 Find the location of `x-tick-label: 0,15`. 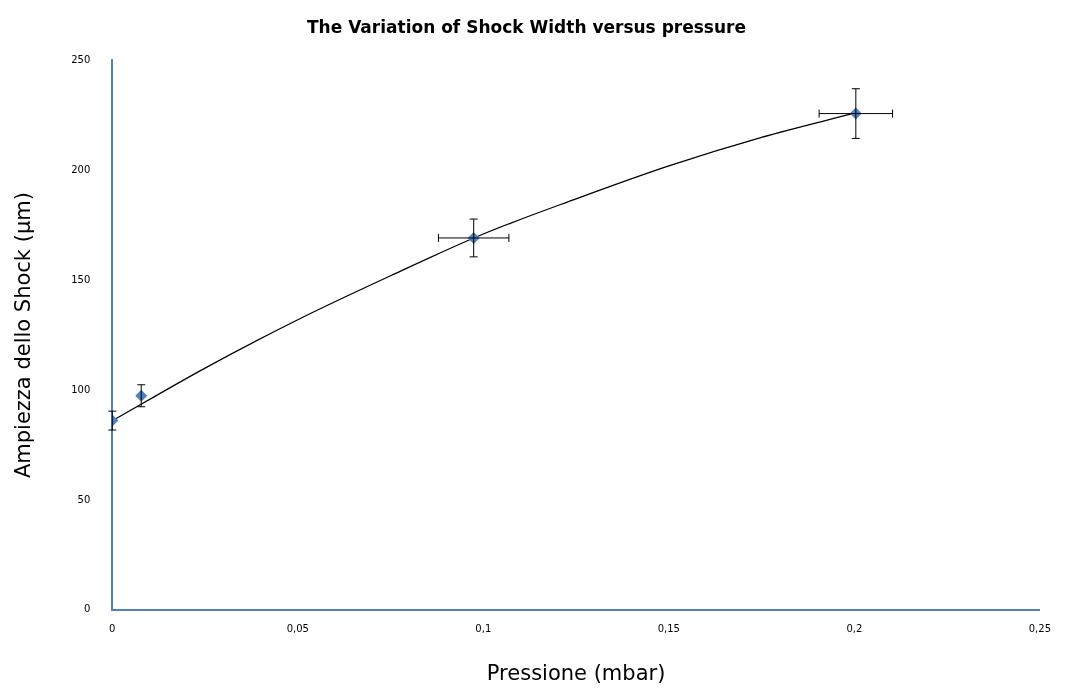

x-tick-label: 0,15 is located at coordinates (668, 629).